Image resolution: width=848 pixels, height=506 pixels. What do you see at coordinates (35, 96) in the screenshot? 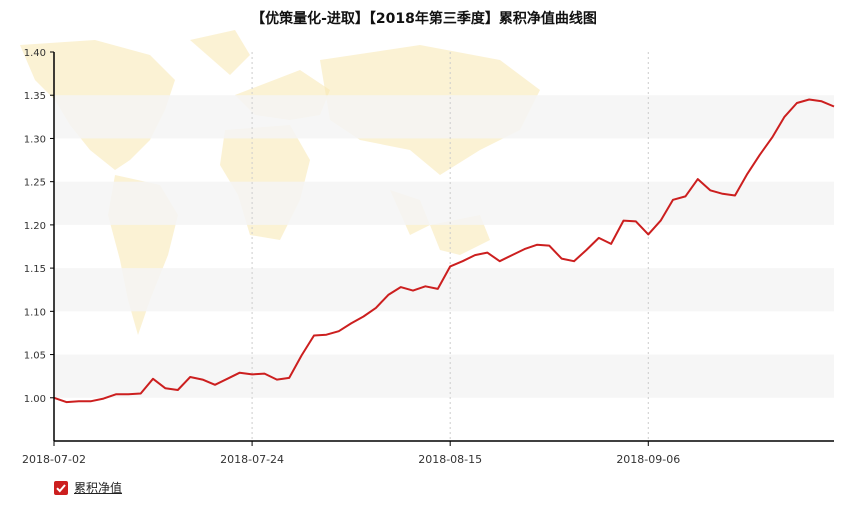
I see `y-tick-label: 1.35` at bounding box center [35, 96].